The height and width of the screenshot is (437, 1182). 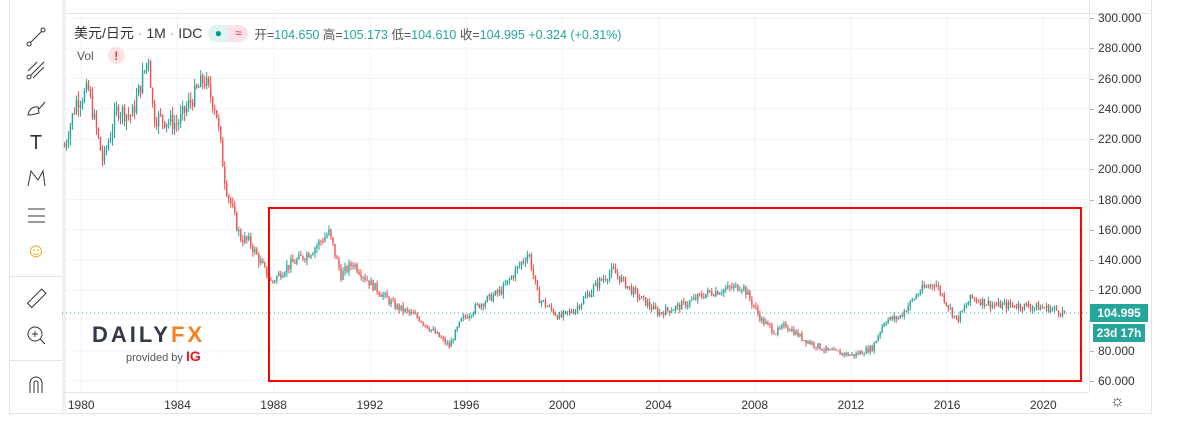 What do you see at coordinates (1117, 401) in the screenshot?
I see `settings-gear-icon: ☼` at bounding box center [1117, 401].